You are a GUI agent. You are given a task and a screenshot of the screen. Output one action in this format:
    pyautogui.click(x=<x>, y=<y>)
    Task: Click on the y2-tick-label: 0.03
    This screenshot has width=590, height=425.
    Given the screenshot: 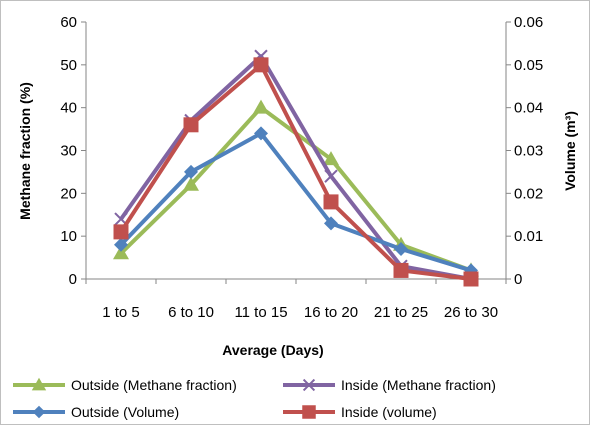 What is the action you would take?
    pyautogui.click(x=528, y=151)
    